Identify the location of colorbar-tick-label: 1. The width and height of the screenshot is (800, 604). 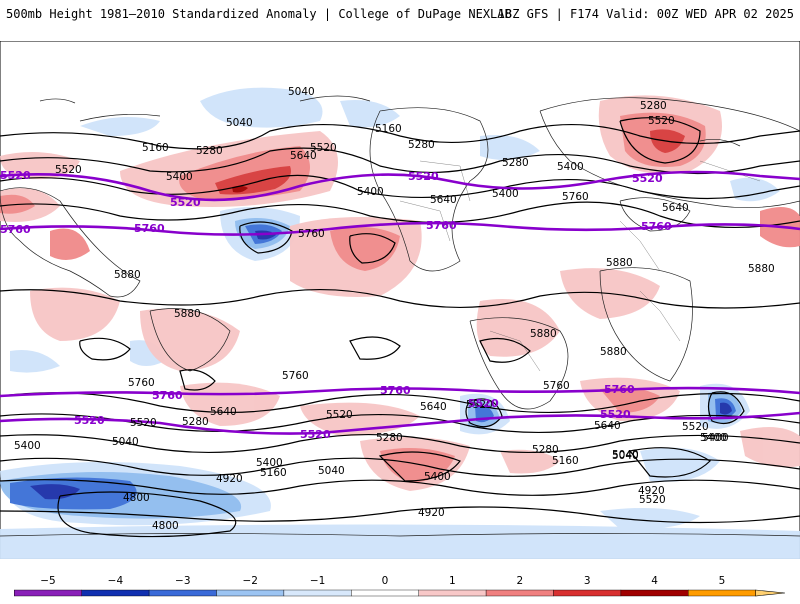
(452, 581).